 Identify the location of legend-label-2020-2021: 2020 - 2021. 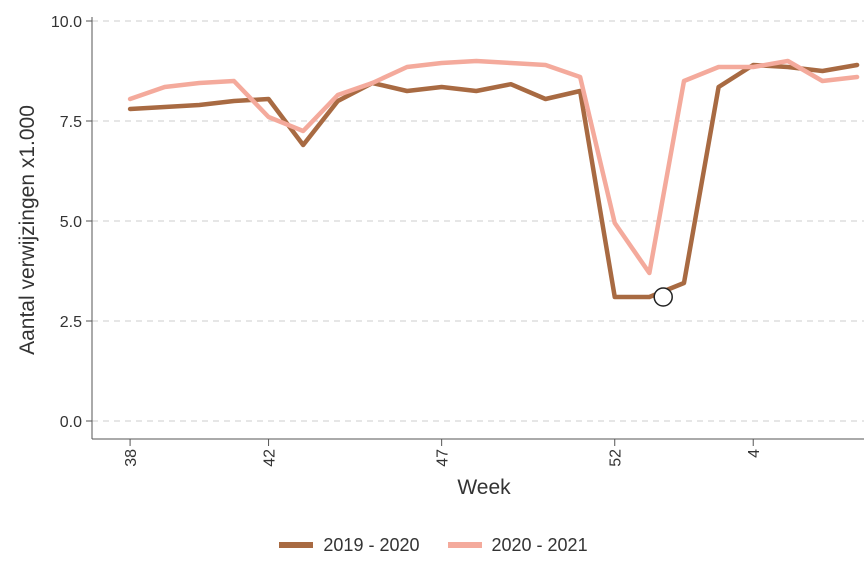
(539, 544).